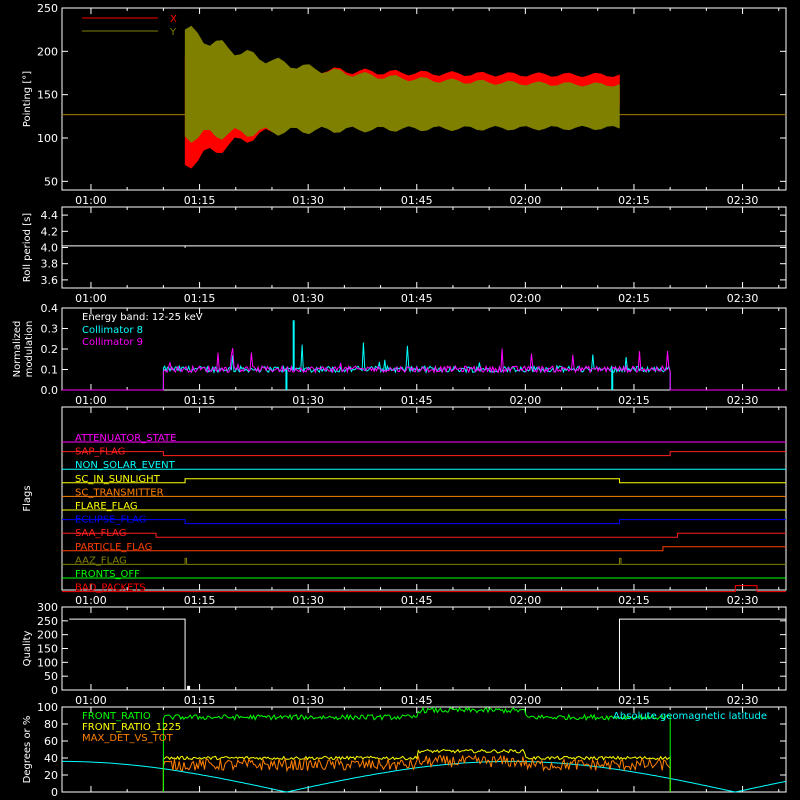 This screenshot has height=800, width=800. Describe the element at coordinates (50, 264) in the screenshot. I see `y-tick-label: 3.8` at that location.